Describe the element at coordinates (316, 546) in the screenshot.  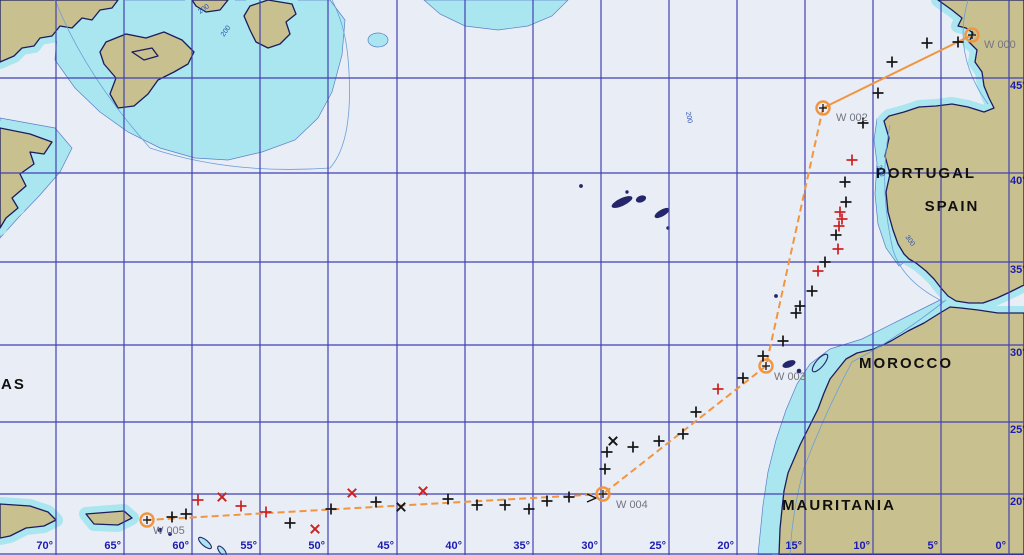
I see `longitude-tick-label: 50°` at that location.